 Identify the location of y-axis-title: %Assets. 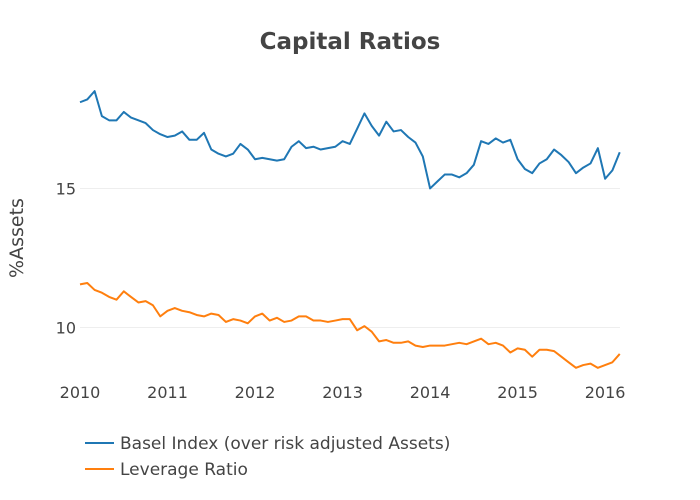
(17, 238).